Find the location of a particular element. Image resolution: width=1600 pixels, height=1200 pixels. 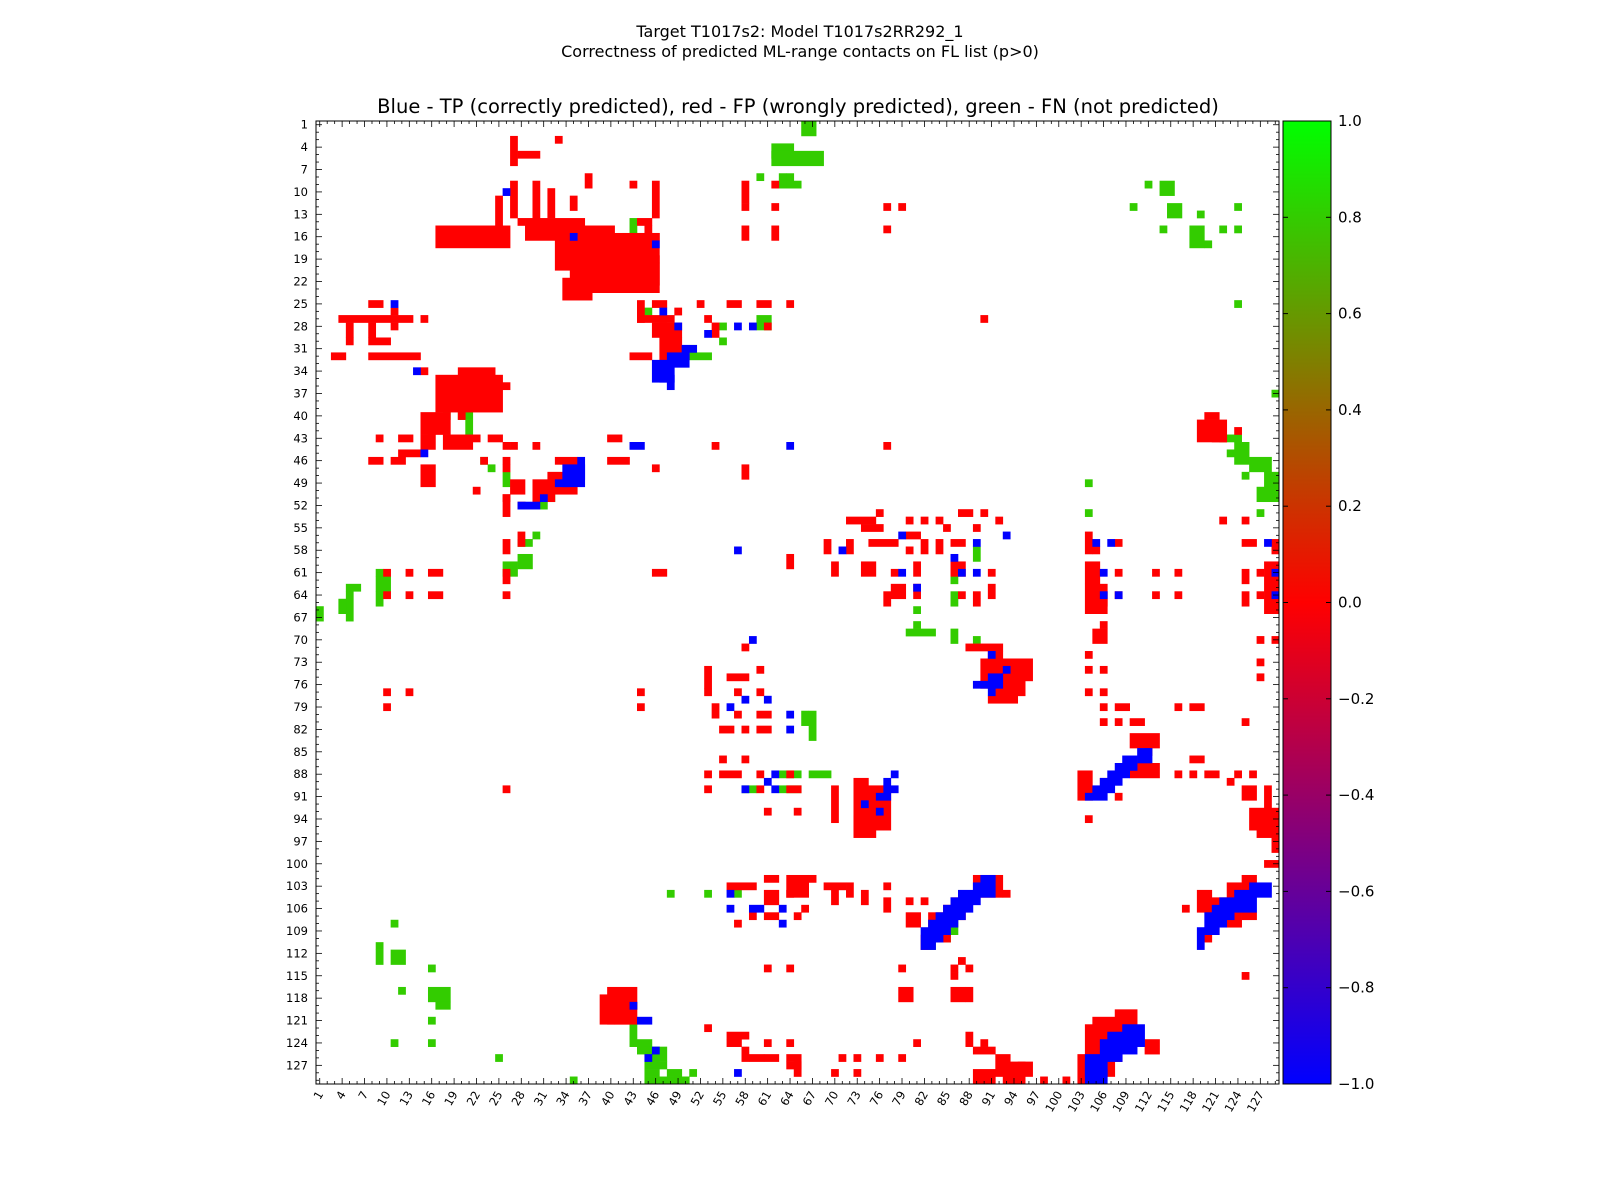

x-tick-label: 64 is located at coordinates (786, 1099).